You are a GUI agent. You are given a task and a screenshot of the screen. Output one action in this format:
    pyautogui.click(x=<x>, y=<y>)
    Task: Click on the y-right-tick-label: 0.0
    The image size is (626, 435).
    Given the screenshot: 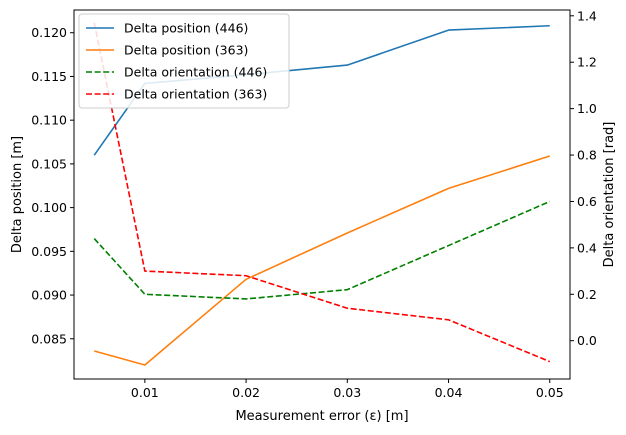 What is the action you would take?
    pyautogui.click(x=587, y=340)
    